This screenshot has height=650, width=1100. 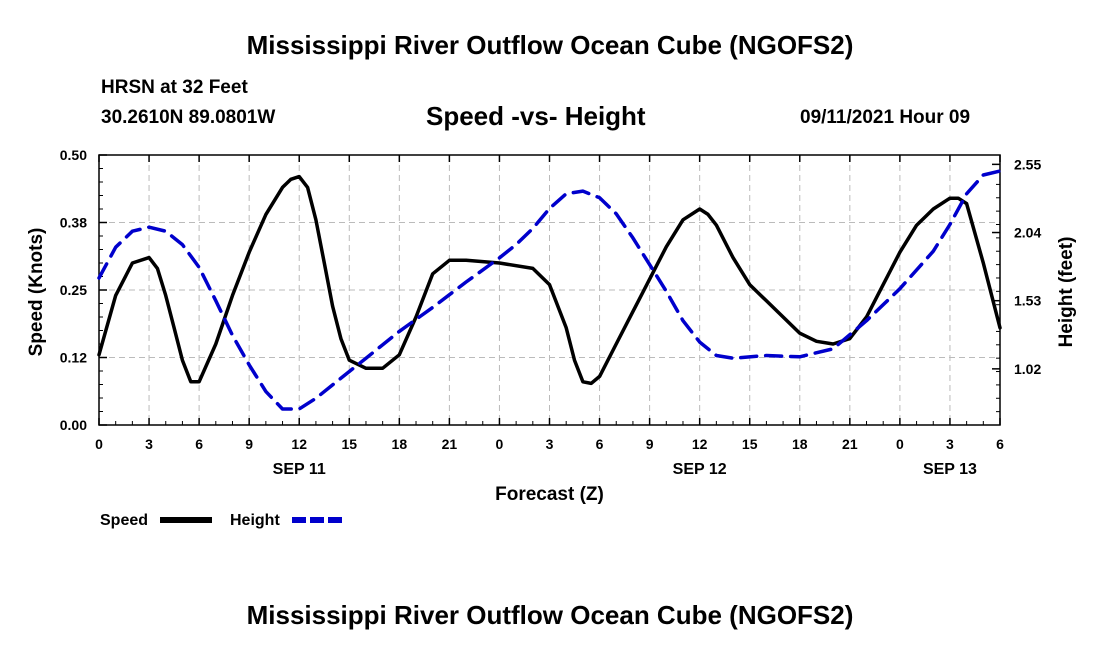 I want to click on legend-layer: Speed Height, so click(x=221, y=520).